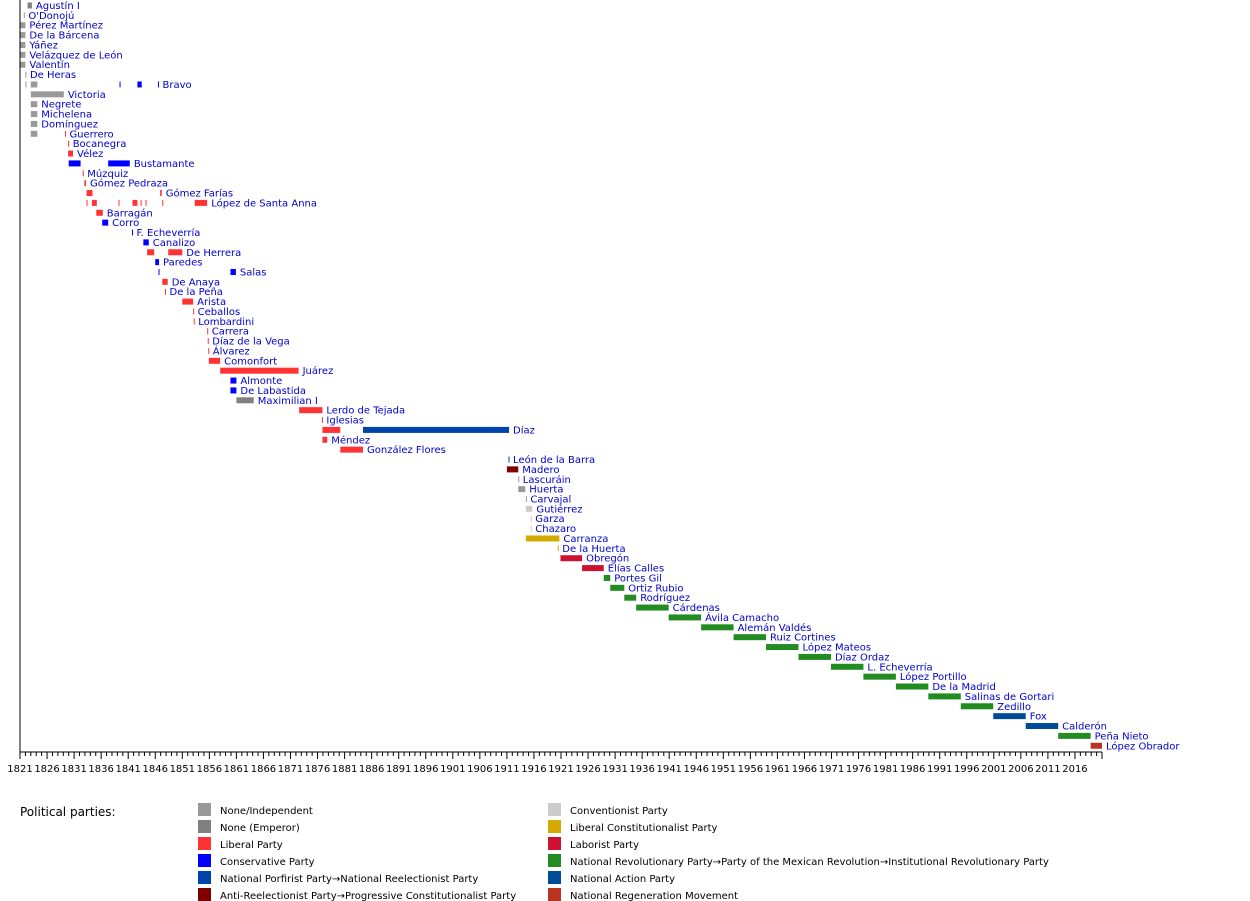  Describe the element at coordinates (169, 233) in the screenshot. I see `president-label: F. Echeverría` at that location.